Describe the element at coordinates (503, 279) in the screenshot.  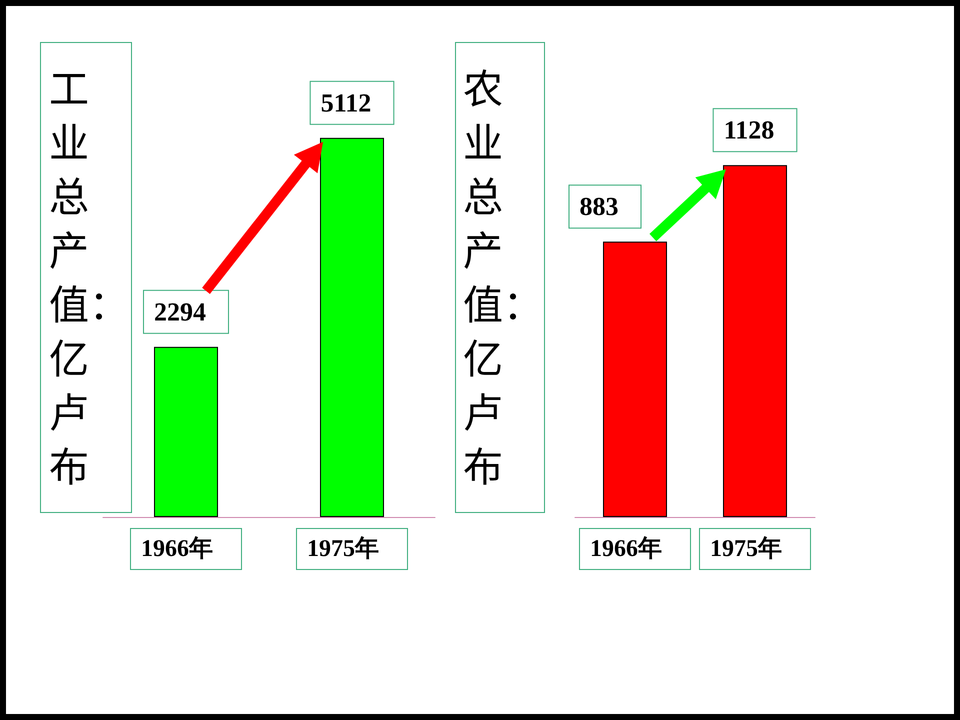
I see `y-axis-title: 农业总产值：亿卢布` at that location.